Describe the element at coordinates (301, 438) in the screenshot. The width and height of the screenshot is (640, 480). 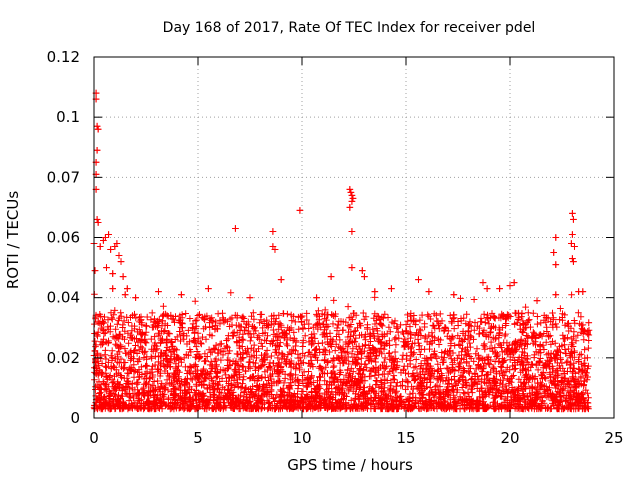
I see `x-tick-label-2: 10` at that location.